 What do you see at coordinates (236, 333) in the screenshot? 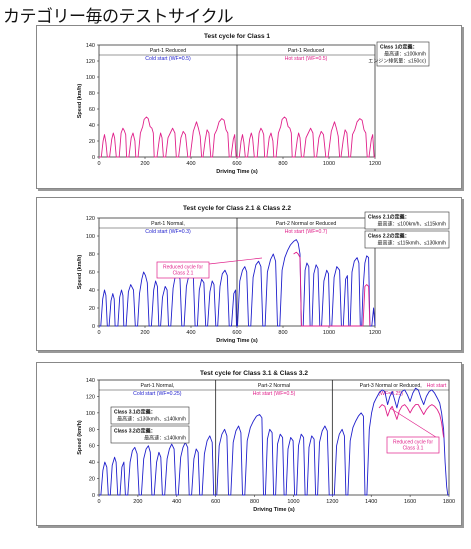
I see `x-tick-label: 600` at bounding box center [236, 333].